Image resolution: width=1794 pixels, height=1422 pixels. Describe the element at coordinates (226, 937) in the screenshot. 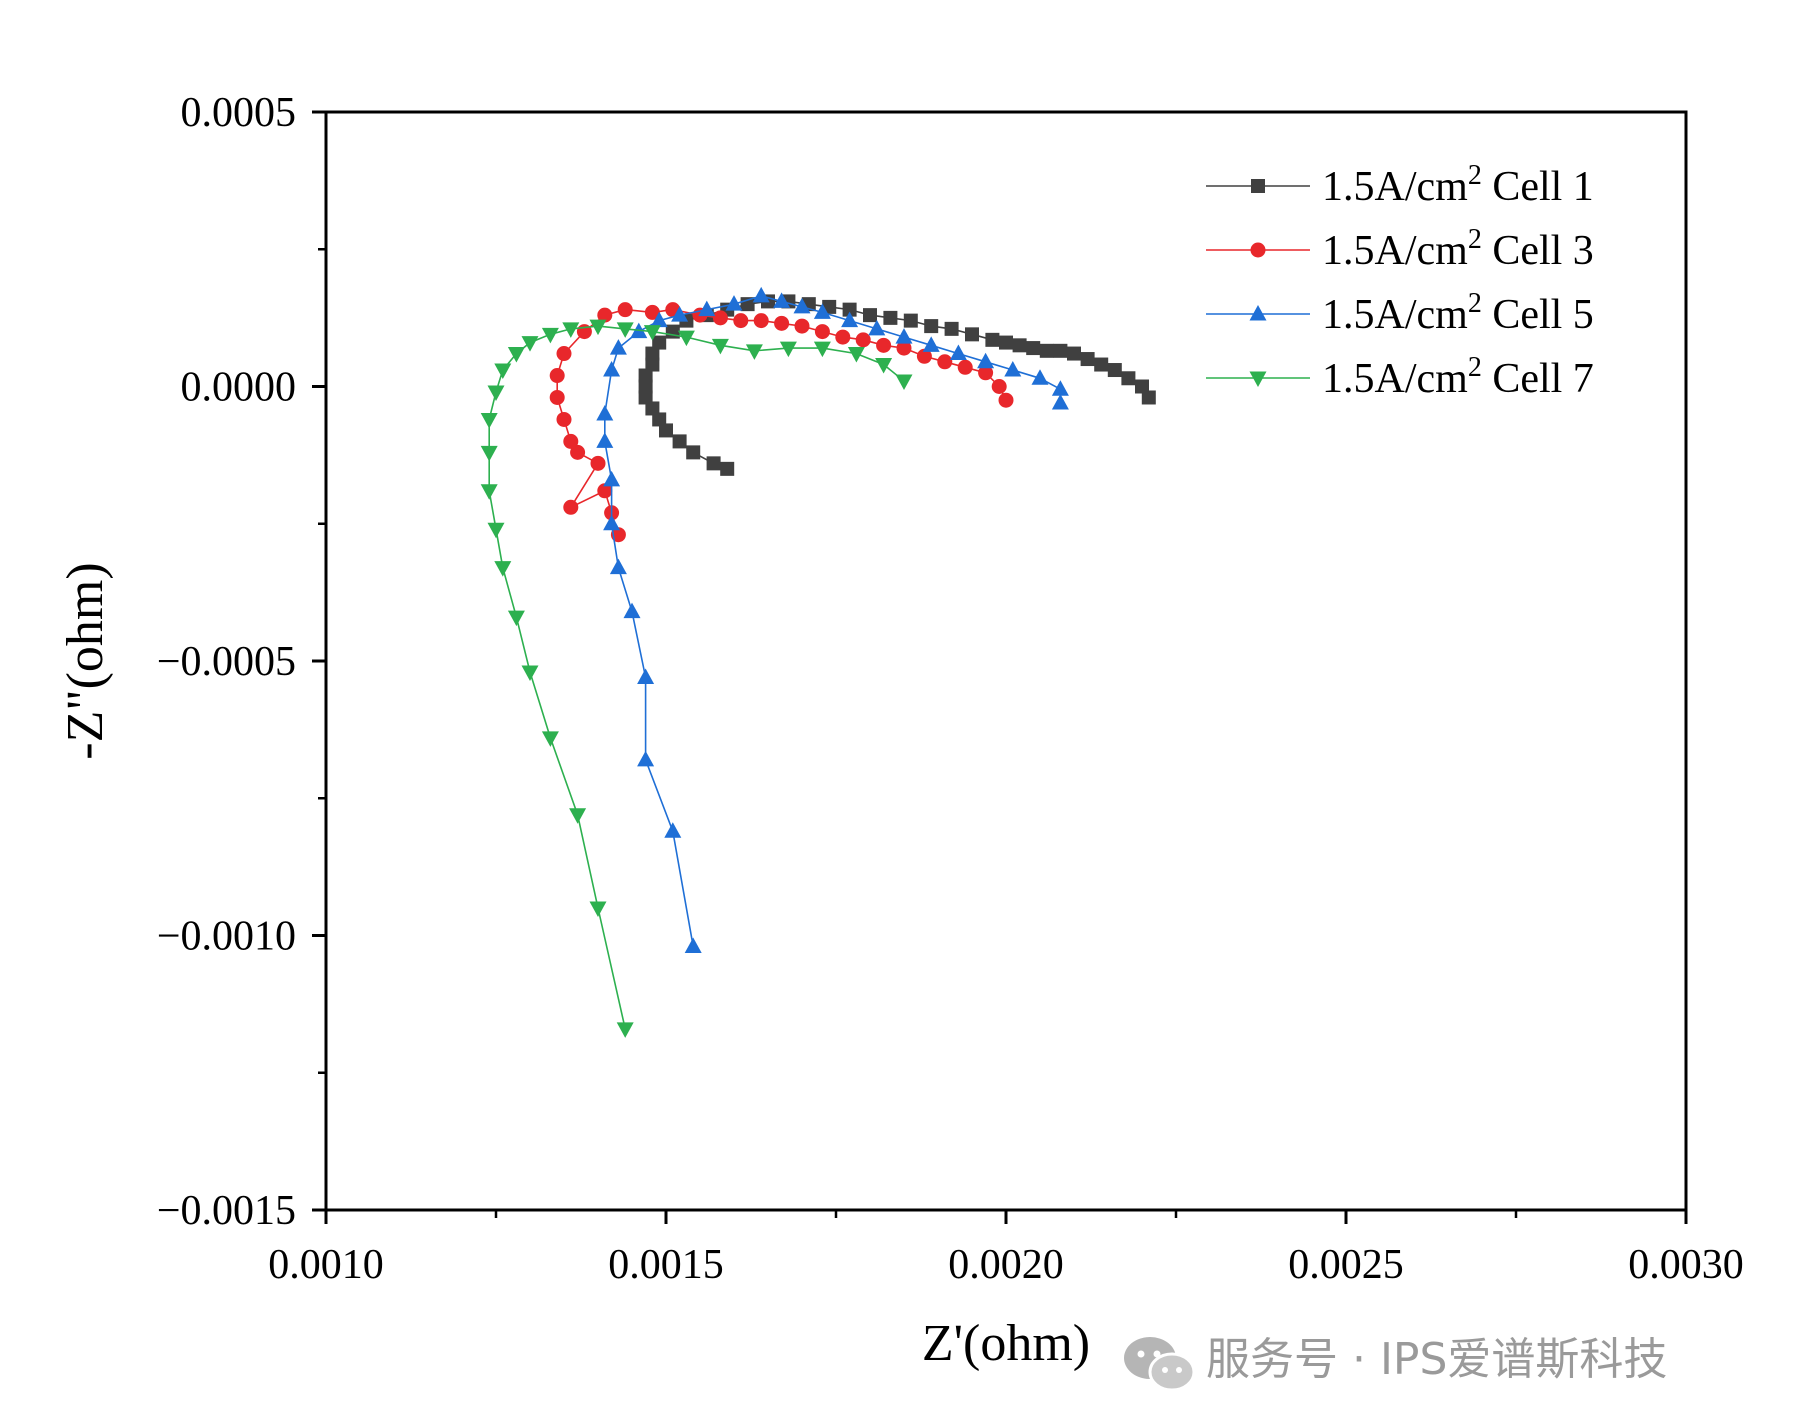

I see `y-tick-label: −0.0010` at that location.